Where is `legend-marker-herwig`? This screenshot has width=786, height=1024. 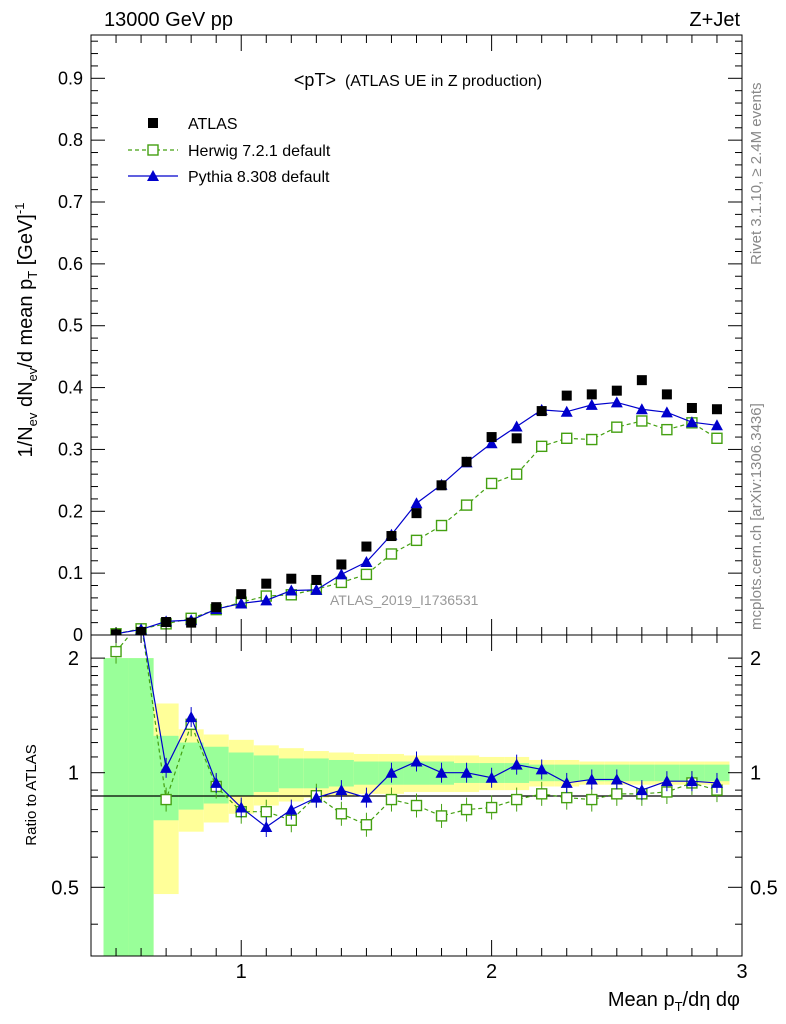 legend-marker-herwig is located at coordinates (153, 150).